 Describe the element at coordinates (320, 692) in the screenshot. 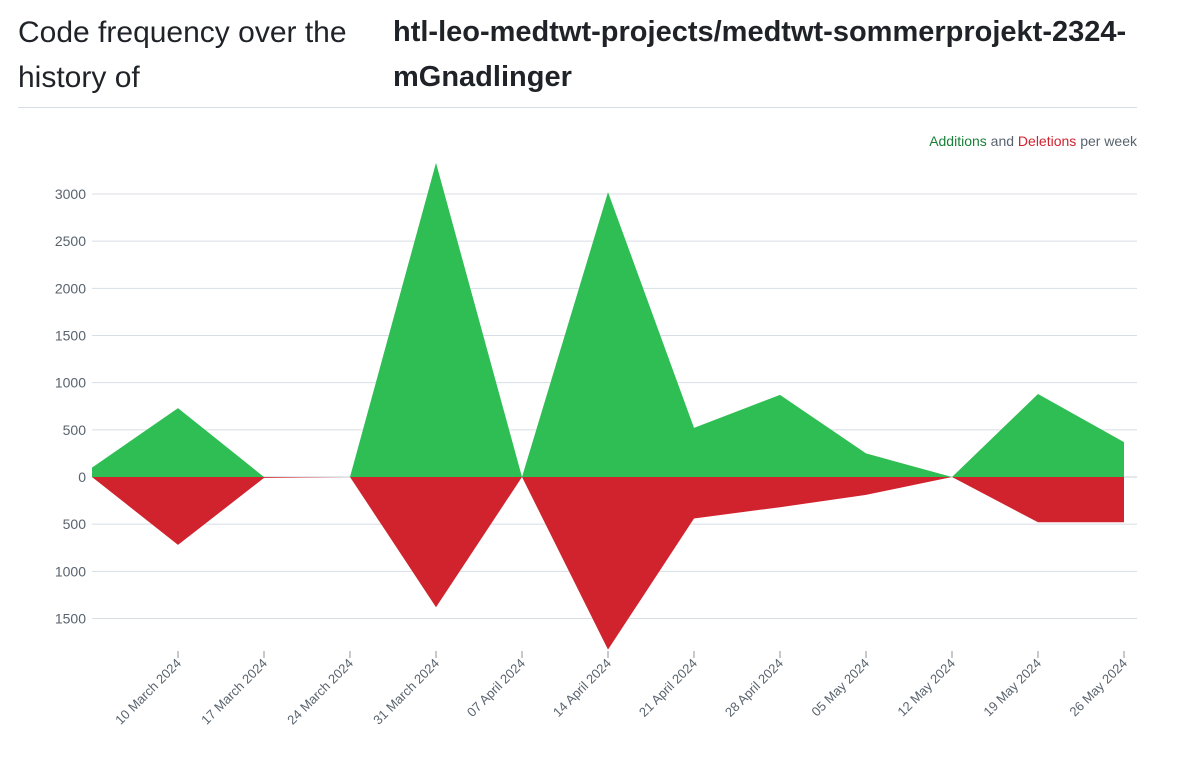

I see `x-tick-label: 24 March 2024` at that location.